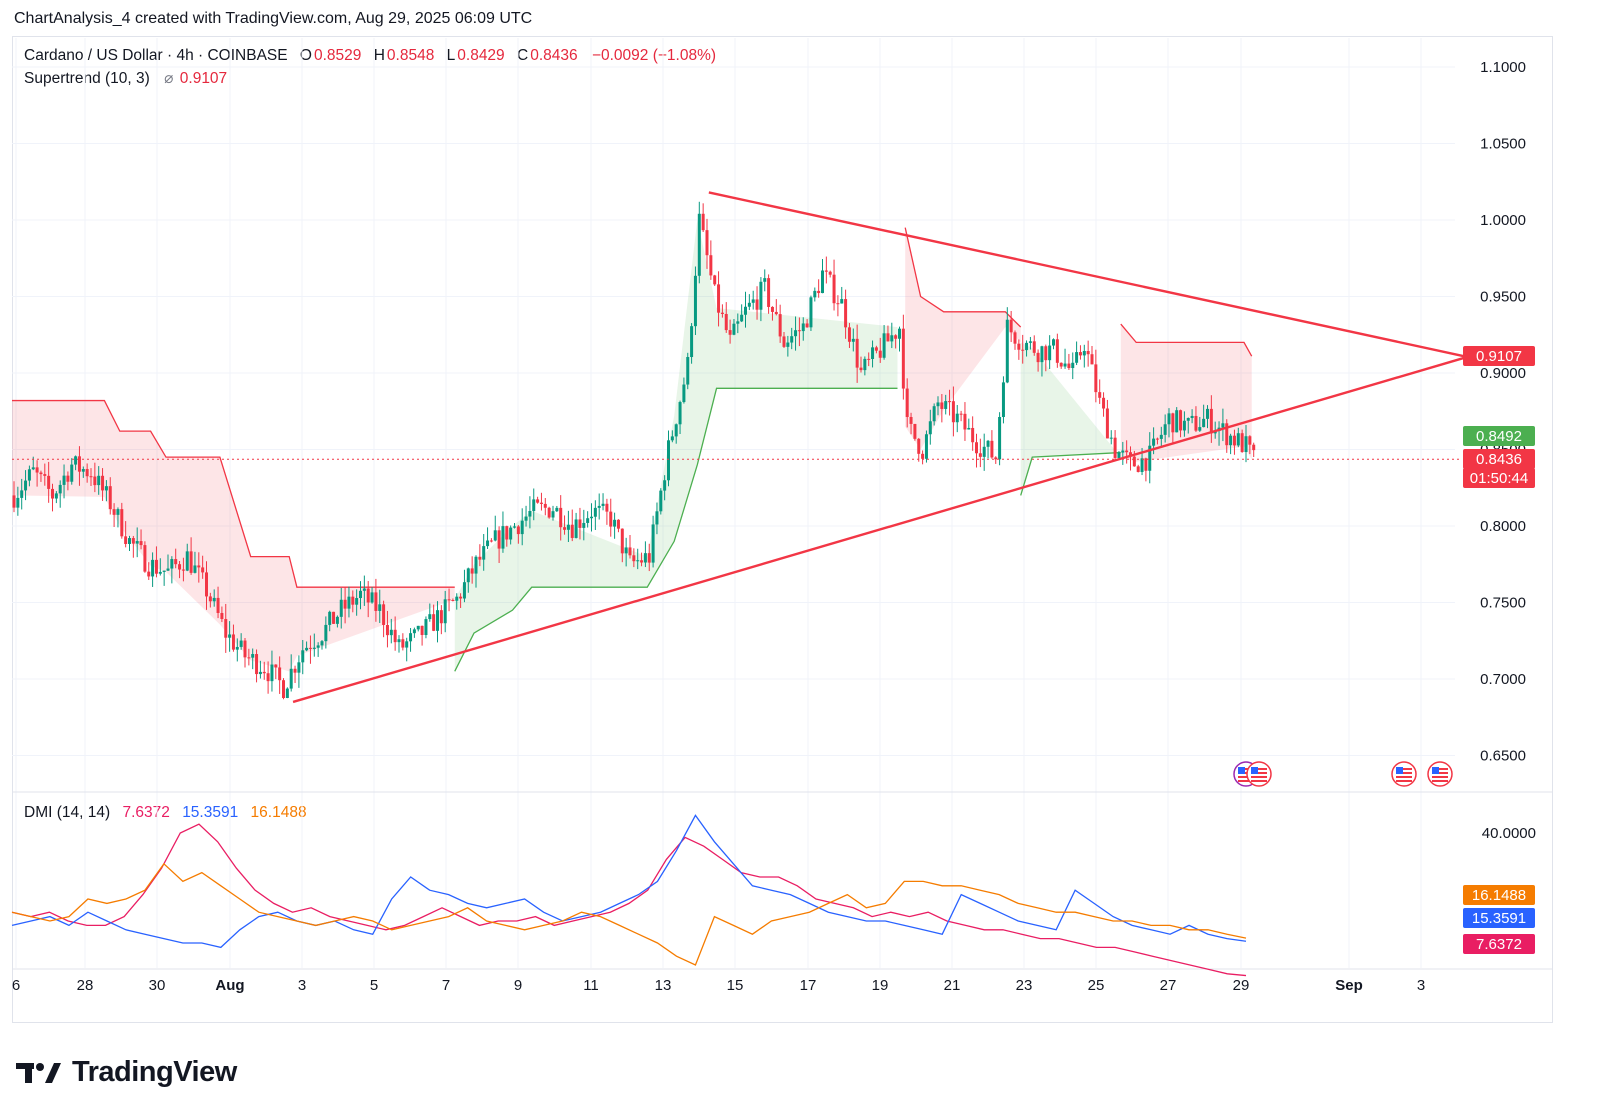  I want to click on time-tick-label: 29, so click(1241, 985).